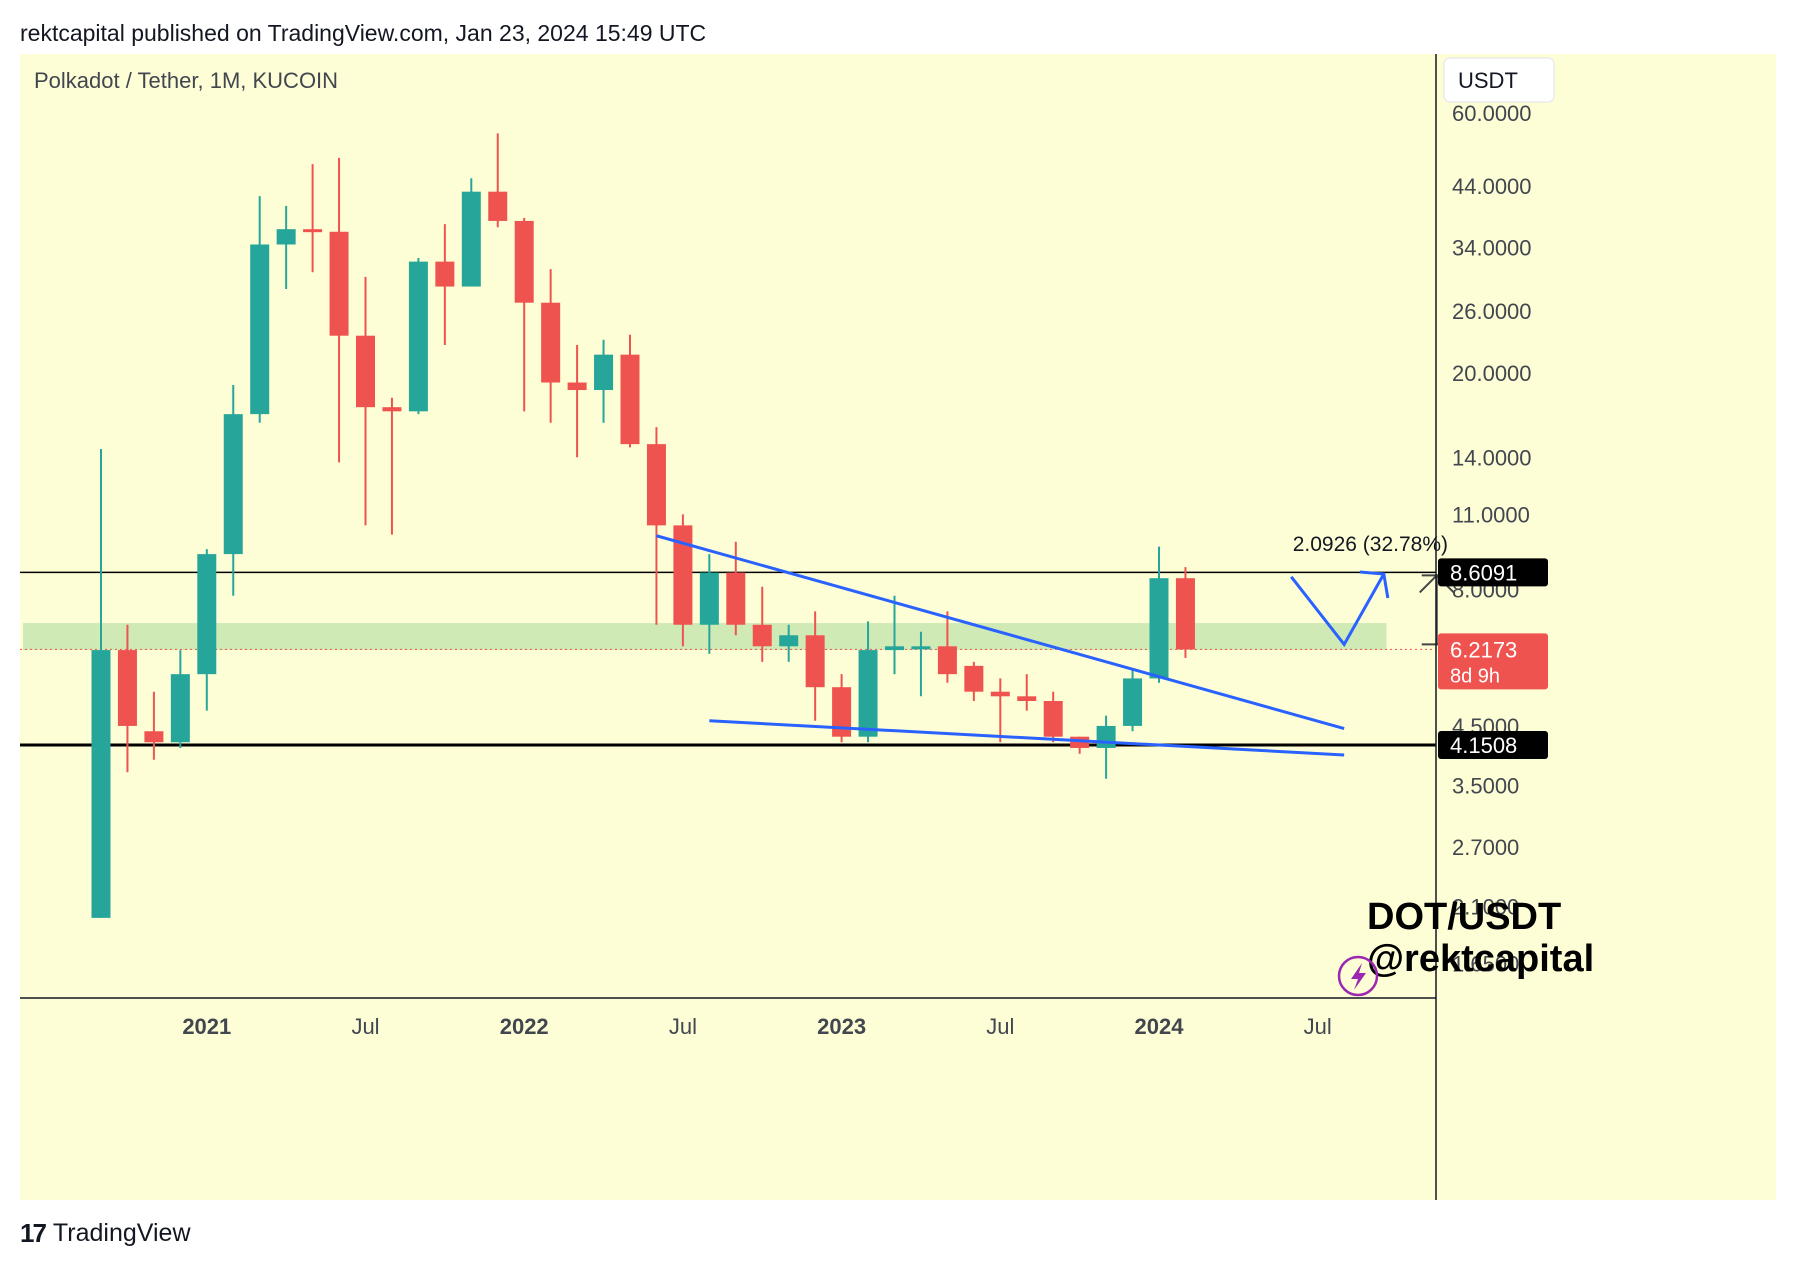 The width and height of the screenshot is (1794, 1266). Describe the element at coordinates (1027, 738) in the screenshot. I see `descending-support-trendline` at that location.